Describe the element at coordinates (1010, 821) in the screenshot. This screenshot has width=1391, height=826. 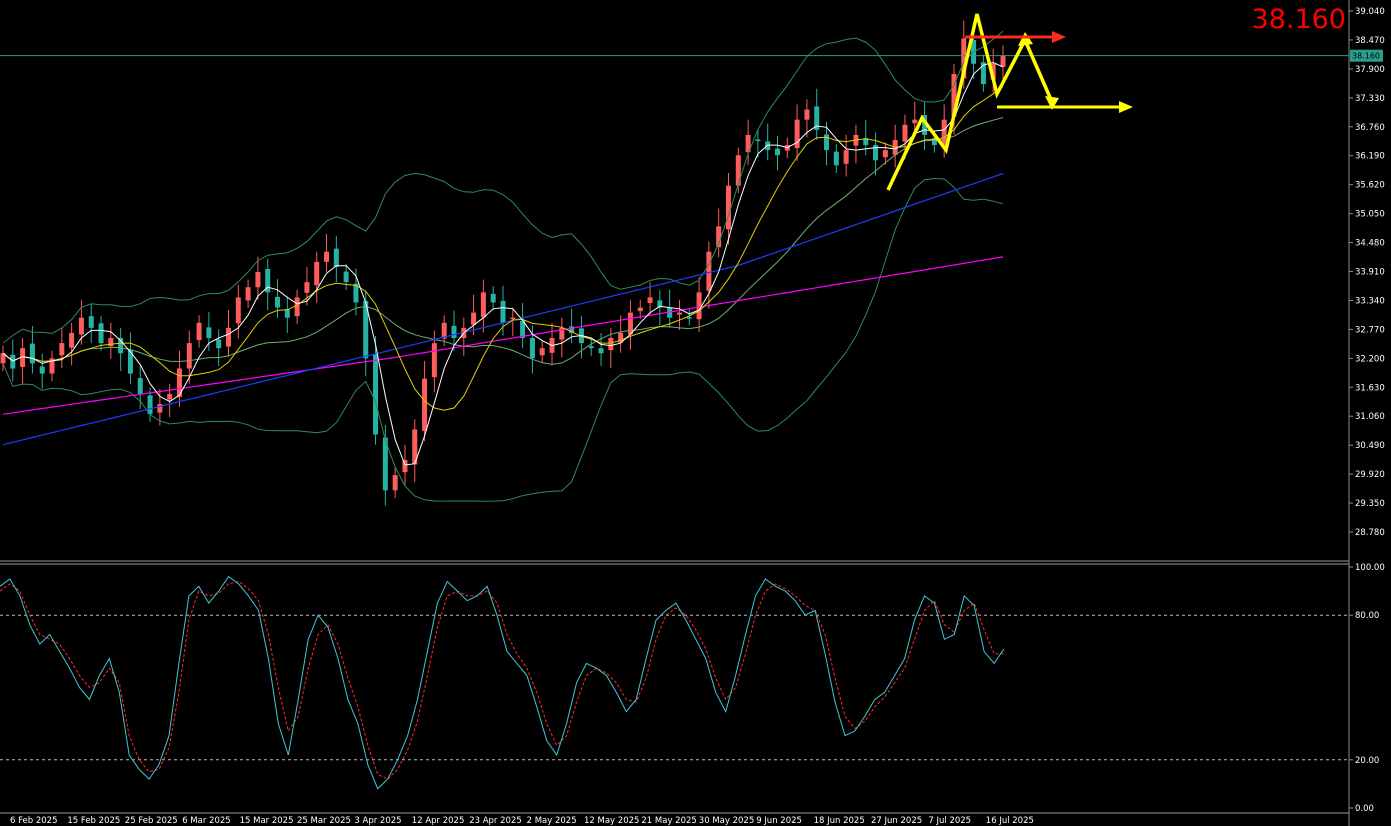
I see `date-tick-label: 16 Jul 2025` at that location.